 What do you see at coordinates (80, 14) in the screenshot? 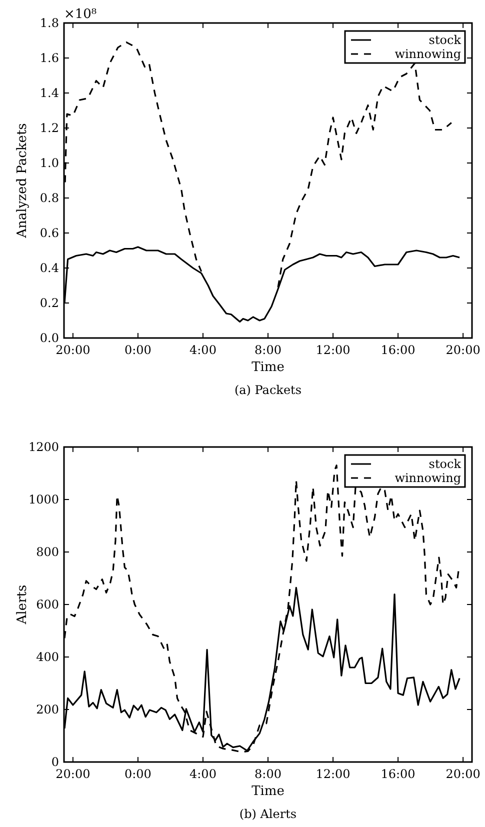
I see `text: ×10⁸` at bounding box center [80, 14].